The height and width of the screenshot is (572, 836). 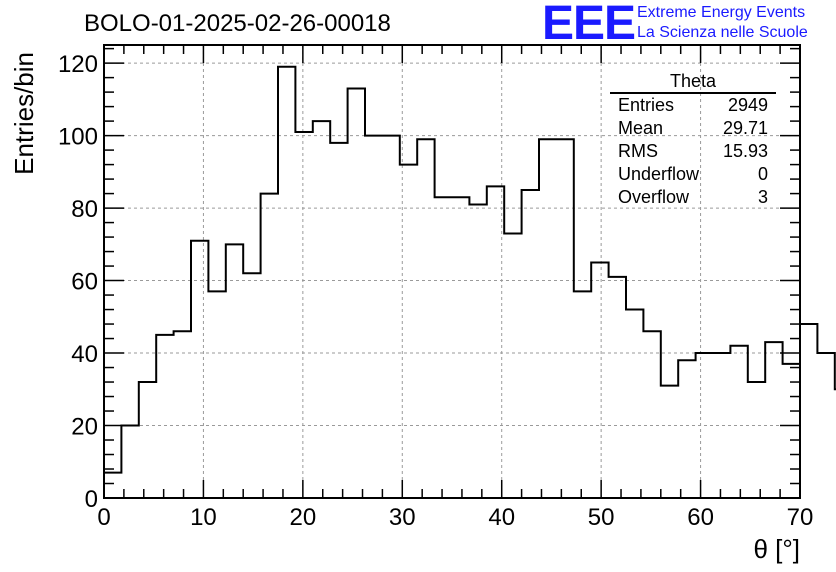 I want to click on y-tick-label: 0, so click(x=91, y=499).